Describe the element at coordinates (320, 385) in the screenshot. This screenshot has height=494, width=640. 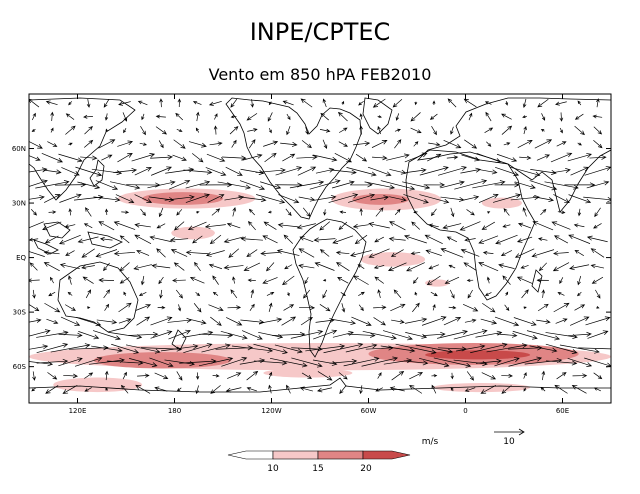
I see `coast-antarctica` at that location.